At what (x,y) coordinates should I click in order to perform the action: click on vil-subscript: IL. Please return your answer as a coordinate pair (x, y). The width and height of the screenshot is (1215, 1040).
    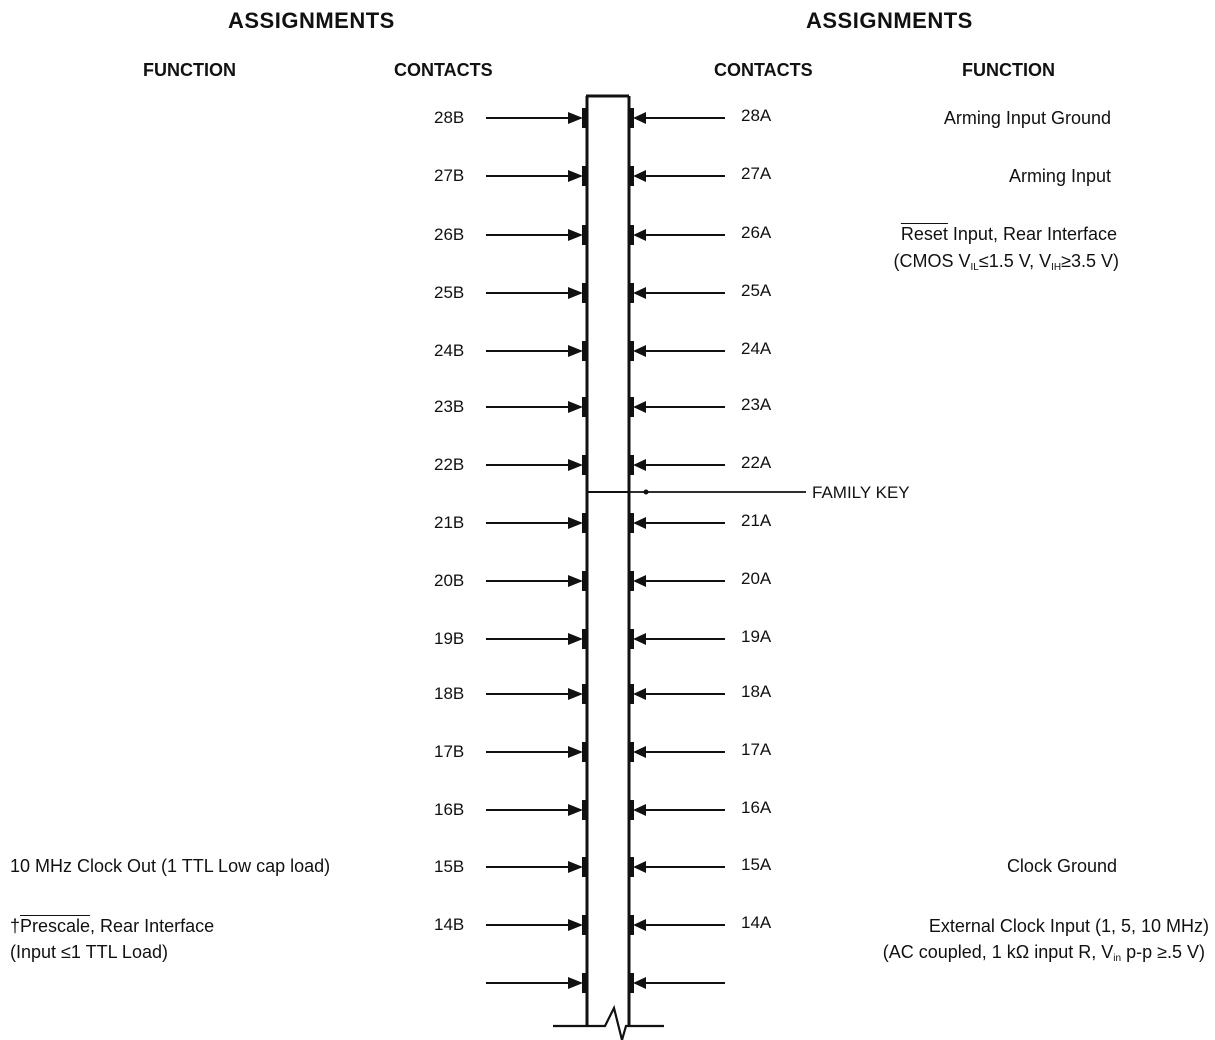
    Looking at the image, I should click on (974, 267).